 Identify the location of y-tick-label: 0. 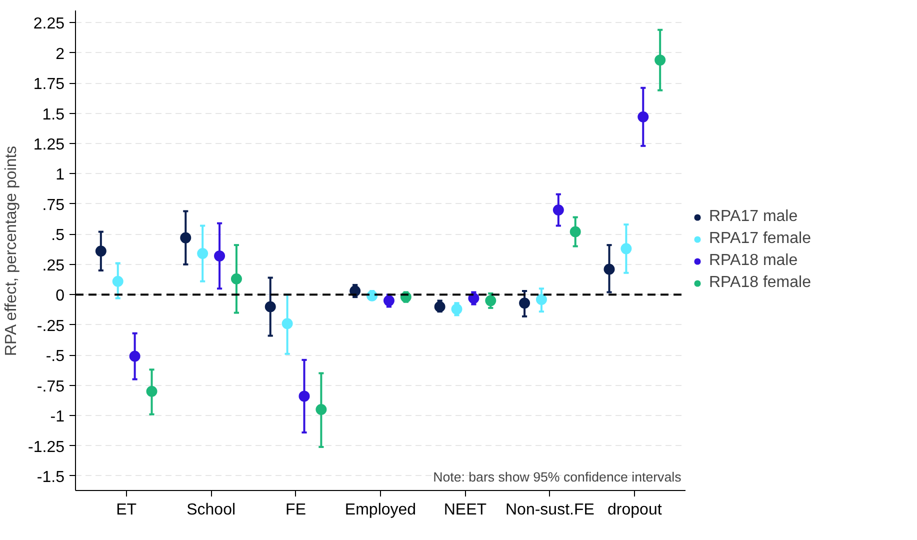
(60, 296).